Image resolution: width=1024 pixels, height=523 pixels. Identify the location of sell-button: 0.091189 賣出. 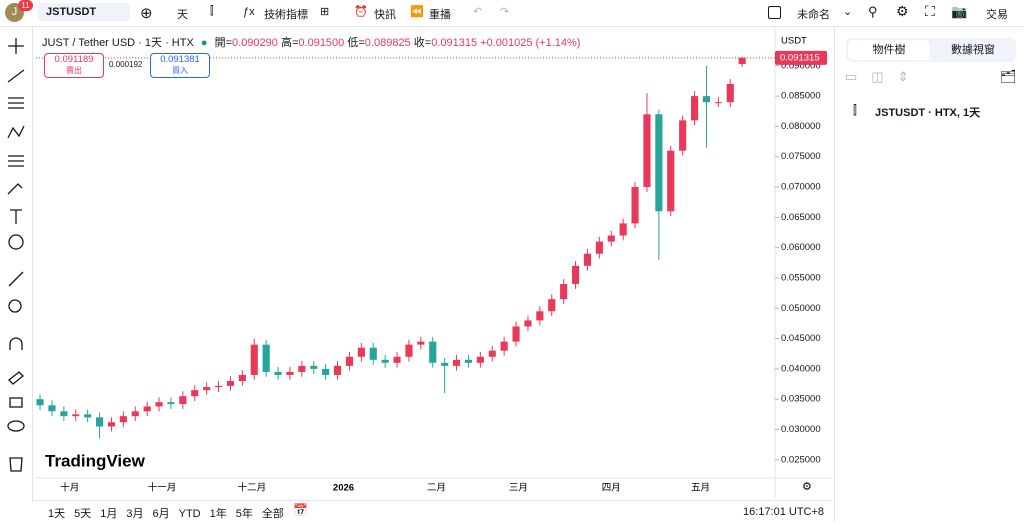
(74, 65).